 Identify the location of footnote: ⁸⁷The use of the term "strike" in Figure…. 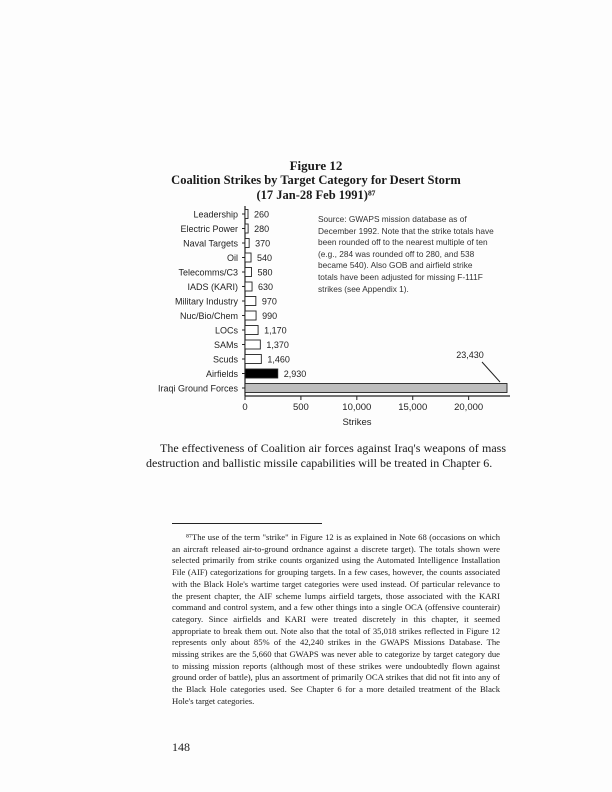
(336, 619).